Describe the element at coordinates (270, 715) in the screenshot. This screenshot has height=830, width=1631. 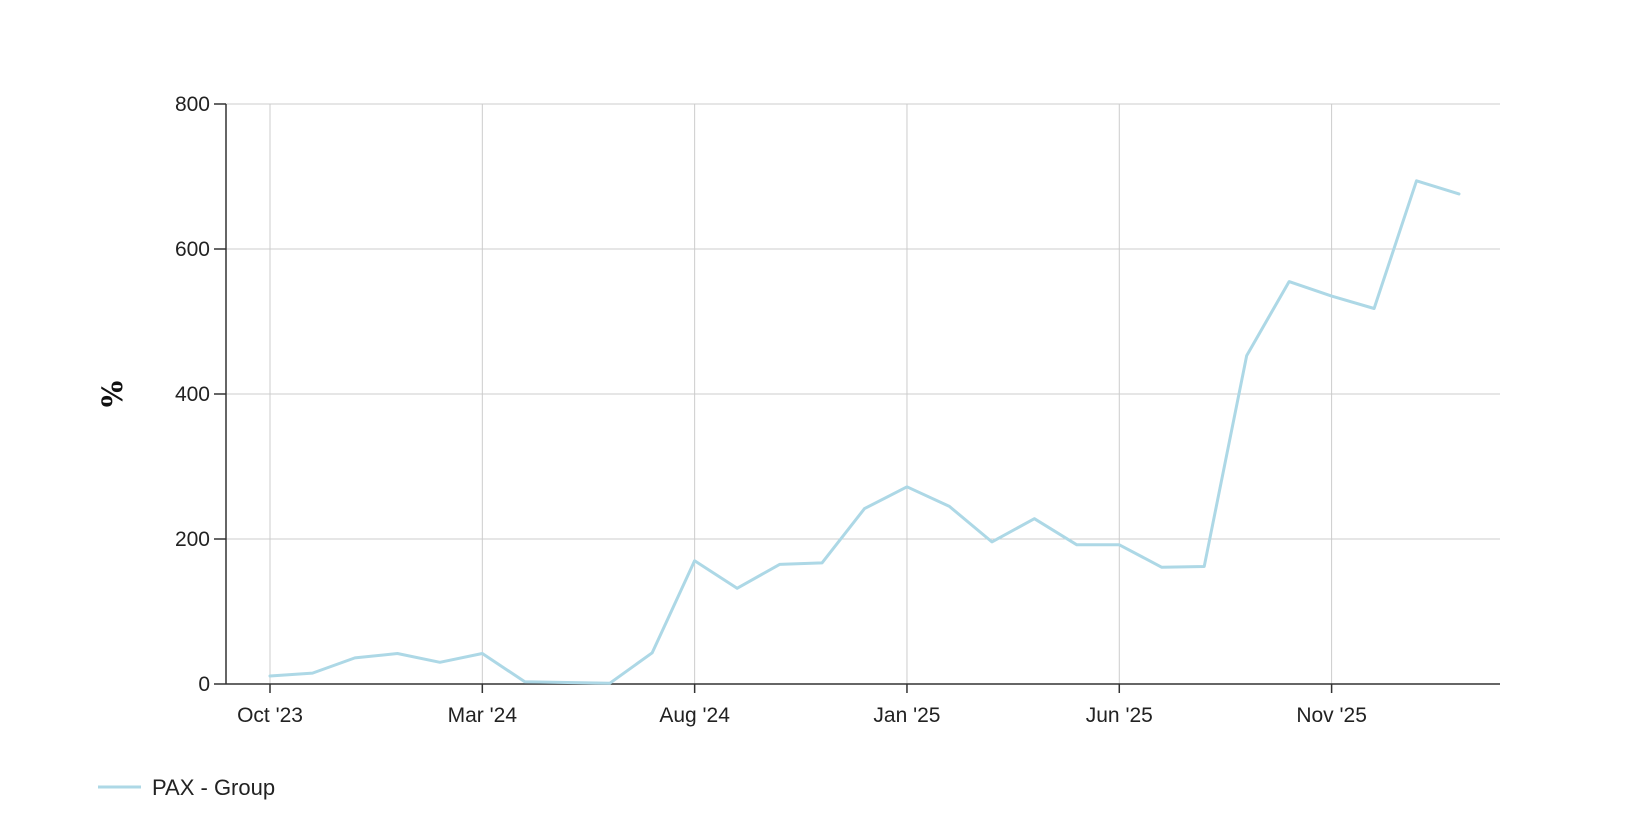
I see `x-tick-label: Oct '23` at that location.